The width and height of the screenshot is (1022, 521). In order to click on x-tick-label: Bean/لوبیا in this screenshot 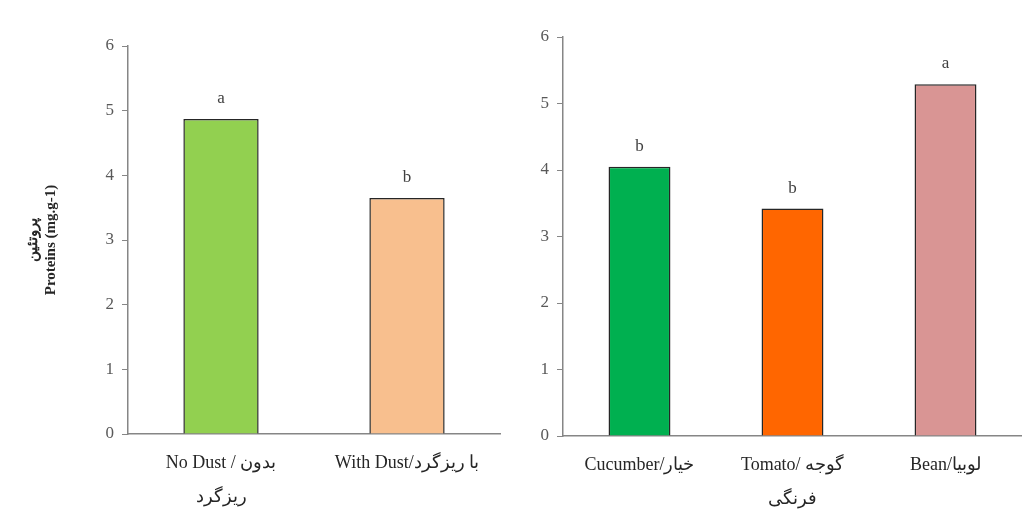, I will do `click(945, 464)`.